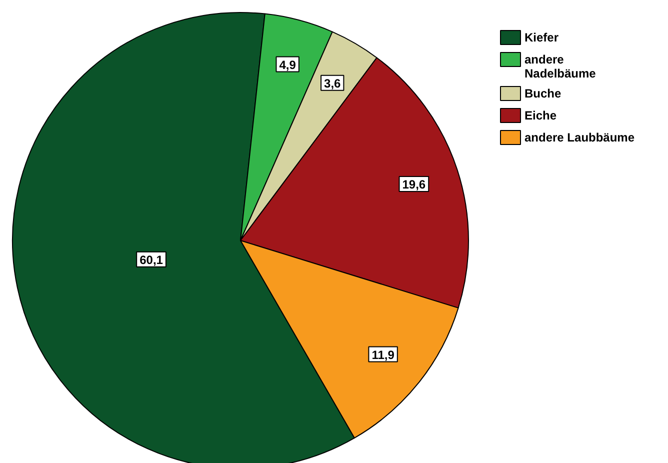  What do you see at coordinates (541, 37) in the screenshot?
I see `legend-label: Kiefer` at bounding box center [541, 37].